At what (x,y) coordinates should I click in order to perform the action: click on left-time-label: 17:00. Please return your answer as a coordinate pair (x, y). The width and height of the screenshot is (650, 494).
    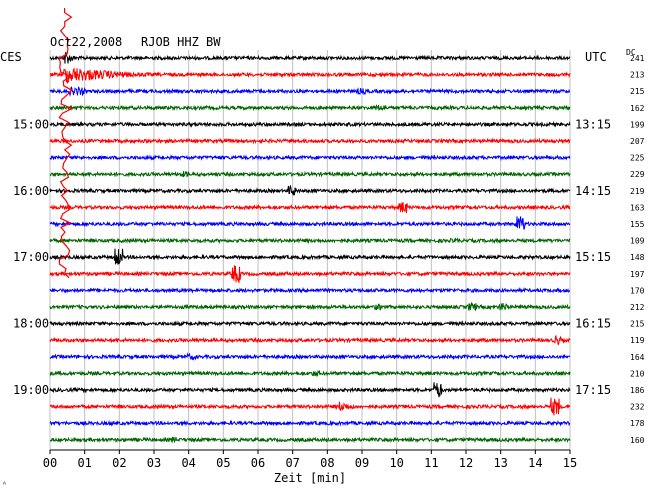
    Looking at the image, I should click on (31, 257).